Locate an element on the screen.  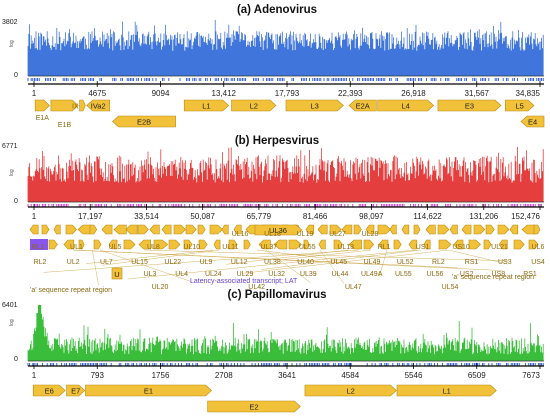
gene-l1-arrow is located at coordinates (446, 390).